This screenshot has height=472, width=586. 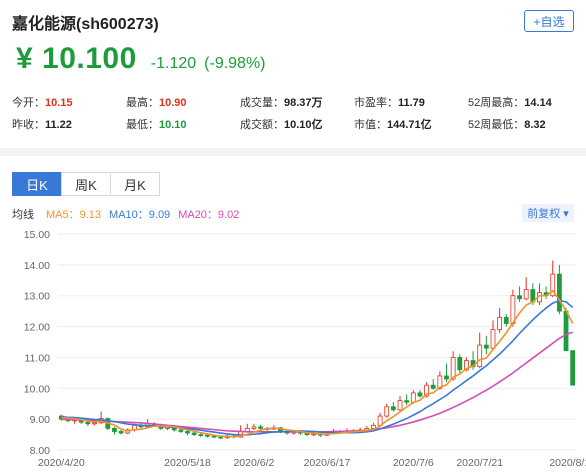 I want to click on tab-monthly-k: 月K, so click(x=135, y=184).